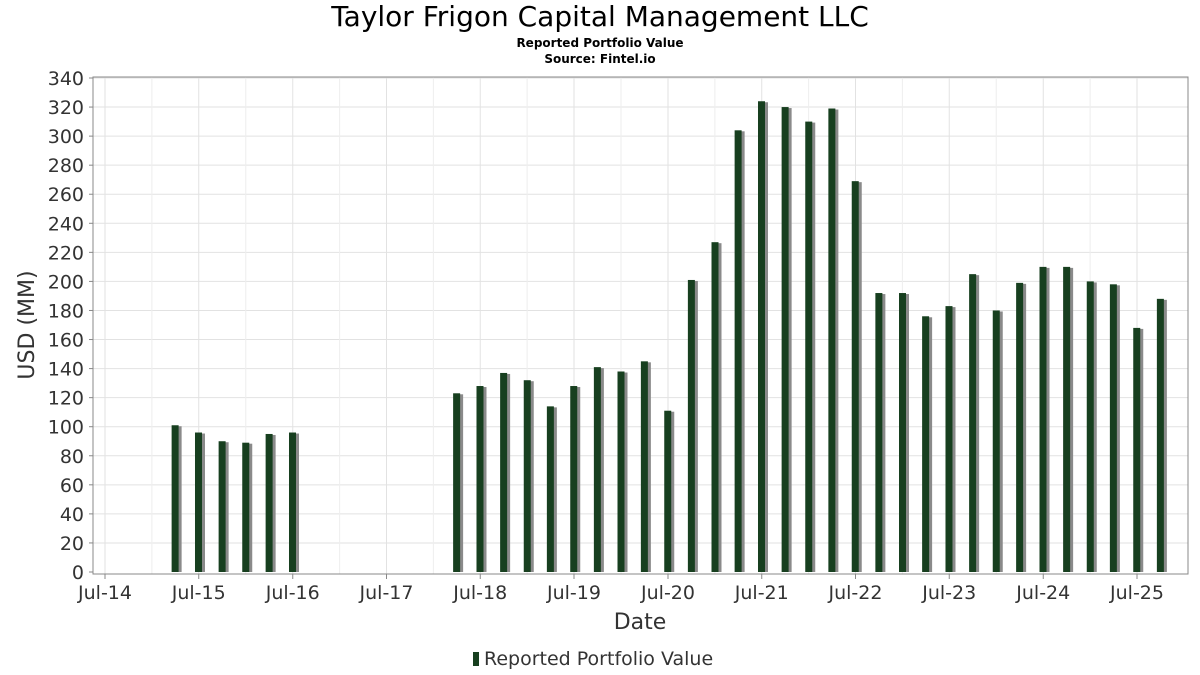 This screenshot has width=1200, height=675. Describe the element at coordinates (66, 399) in the screenshot. I see `y-tick-label: 120` at that location.